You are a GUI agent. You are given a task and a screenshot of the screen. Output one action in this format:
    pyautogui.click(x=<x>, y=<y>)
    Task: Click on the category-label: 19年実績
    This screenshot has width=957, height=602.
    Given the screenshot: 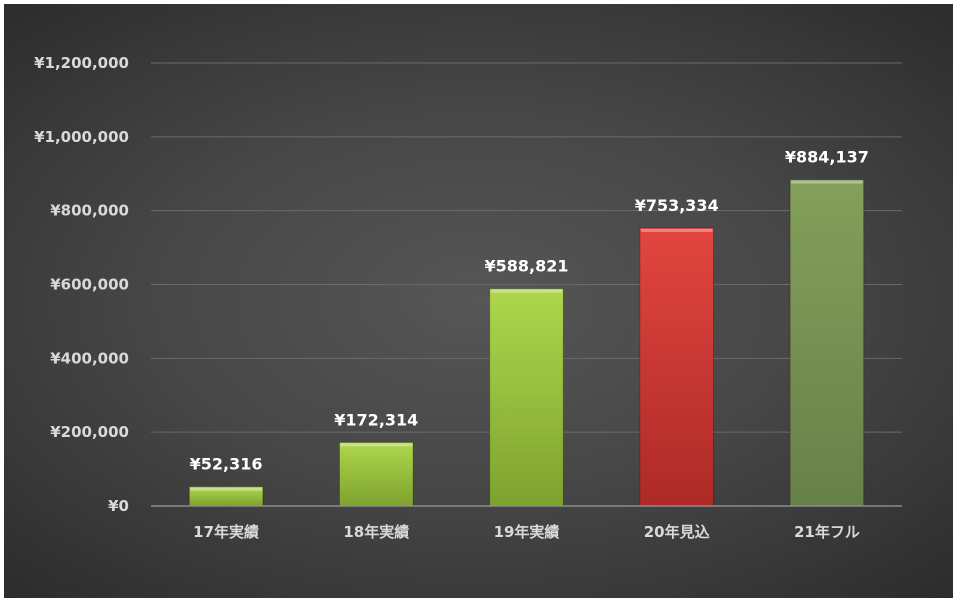 What is the action you would take?
    pyautogui.click(x=527, y=532)
    